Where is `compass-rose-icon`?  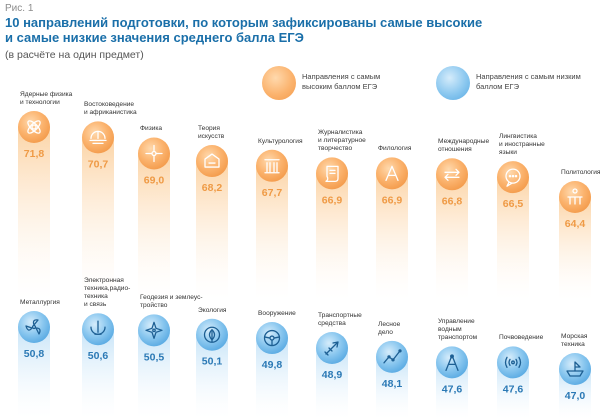 compass-rose-icon is located at coordinates (154, 330).